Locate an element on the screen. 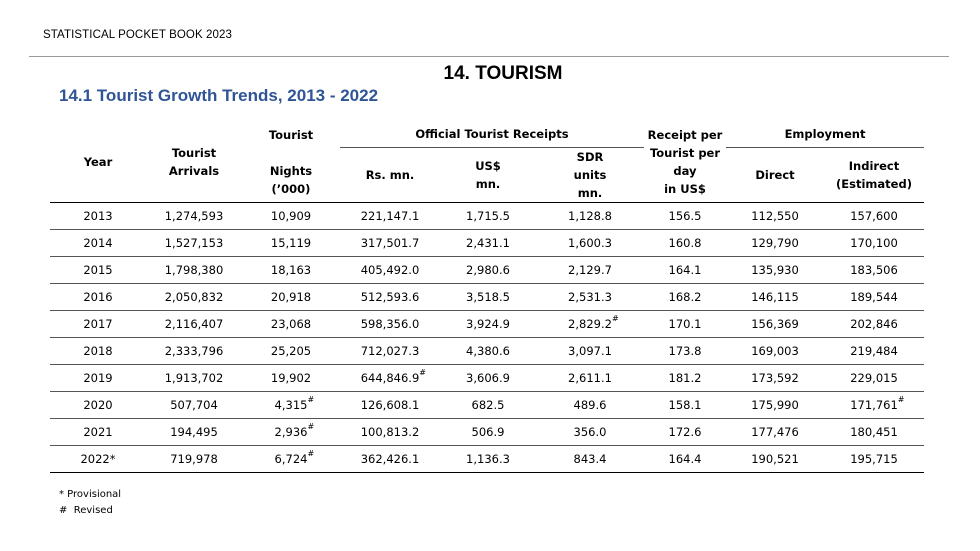 This screenshot has width=980, height=551. cell-receipts-rs: 221,147.1 is located at coordinates (390, 216).